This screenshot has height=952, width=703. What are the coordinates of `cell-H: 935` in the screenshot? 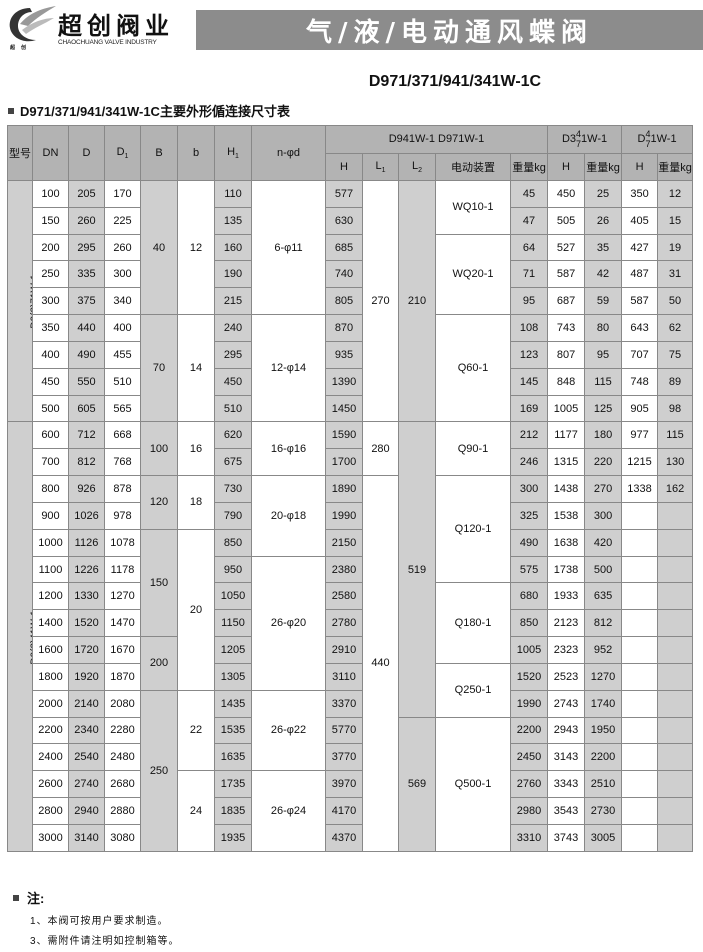 It's located at (344, 354).